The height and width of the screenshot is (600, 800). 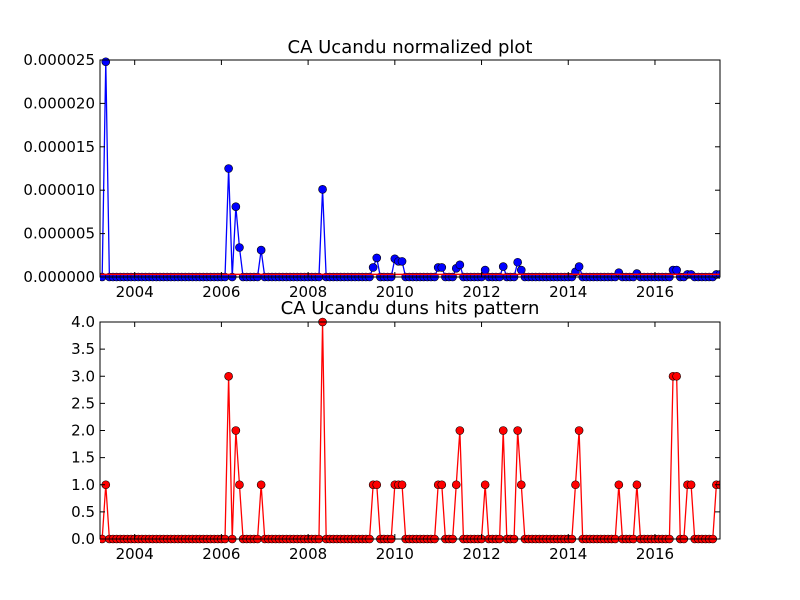 What do you see at coordinates (83, 512) in the screenshot?
I see `y-tick-label: 0.5` at bounding box center [83, 512].